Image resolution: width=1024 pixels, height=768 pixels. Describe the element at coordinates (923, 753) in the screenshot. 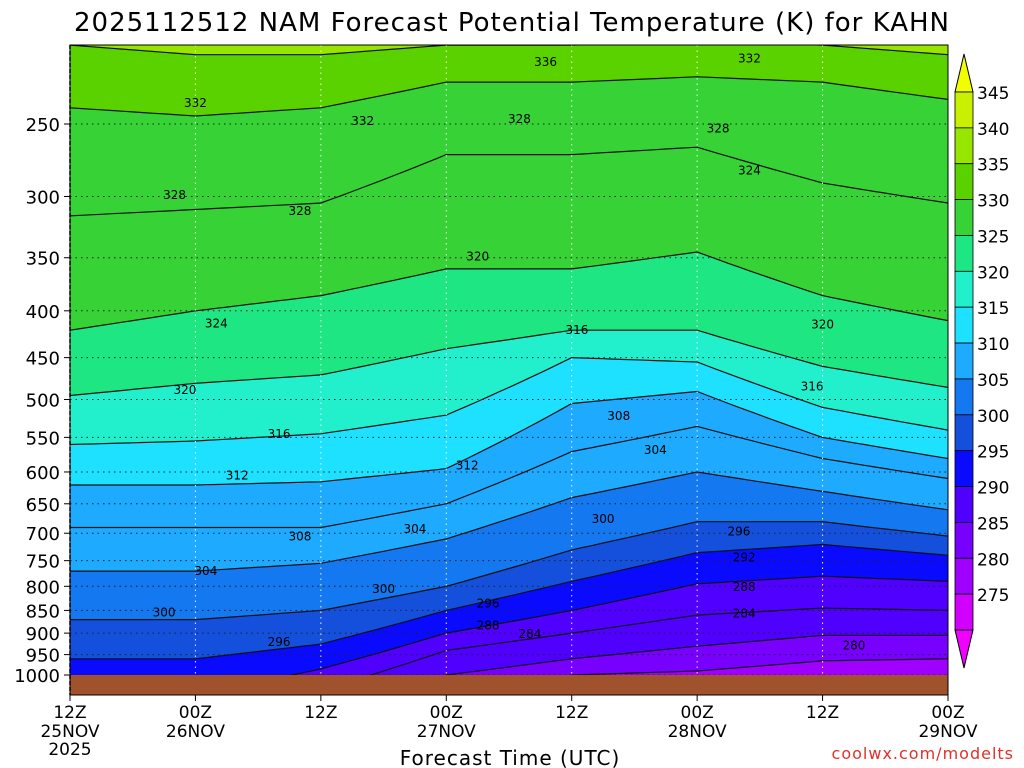

I see `source-credit: coolwx.com/modelts` at that location.